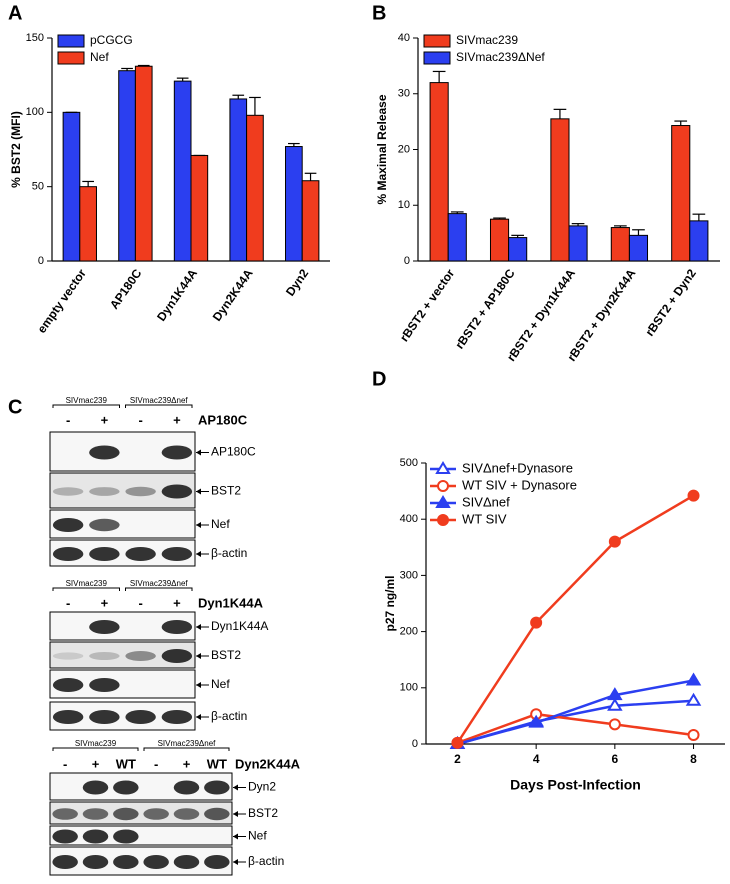 This screenshot has width=730, height=884. What do you see at coordinates (541, 315) in the screenshot?
I see `x-tick-label: rBST2 + Dyn1K44A` at bounding box center [541, 315].